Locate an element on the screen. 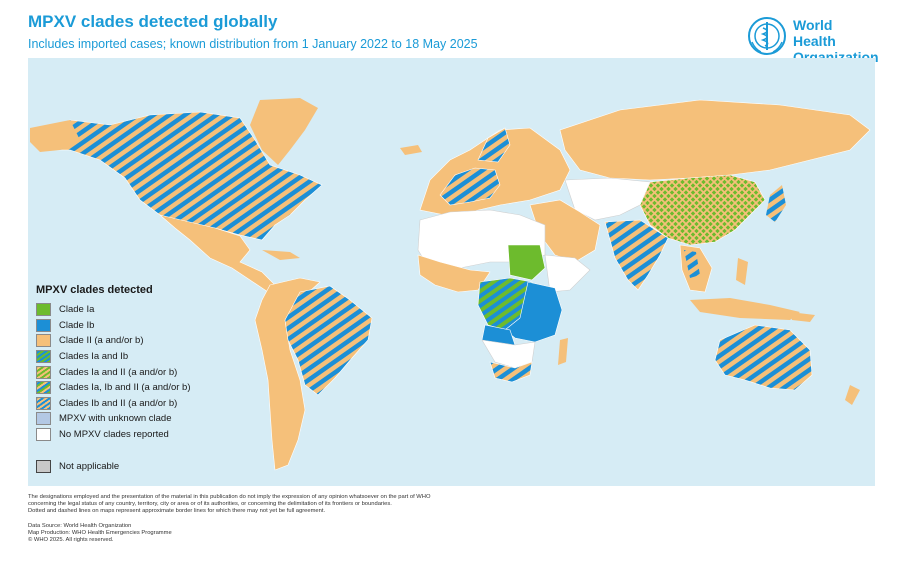 The width and height of the screenshot is (900, 574). philippines is located at coordinates (742, 271).